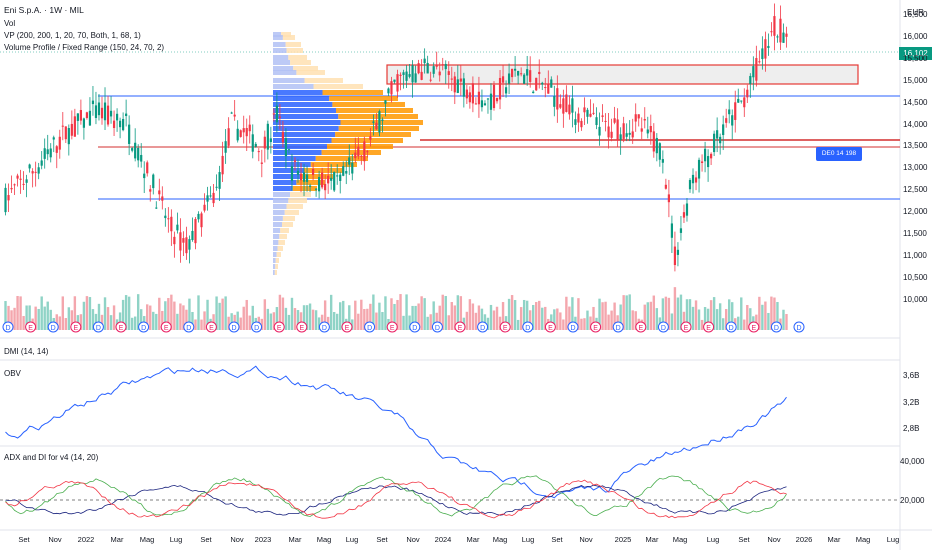 The height and width of the screenshot is (550, 932). Describe the element at coordinates (26, 351) in the screenshot. I see `dmi-pane-label: DMI (14, 14)` at that location.